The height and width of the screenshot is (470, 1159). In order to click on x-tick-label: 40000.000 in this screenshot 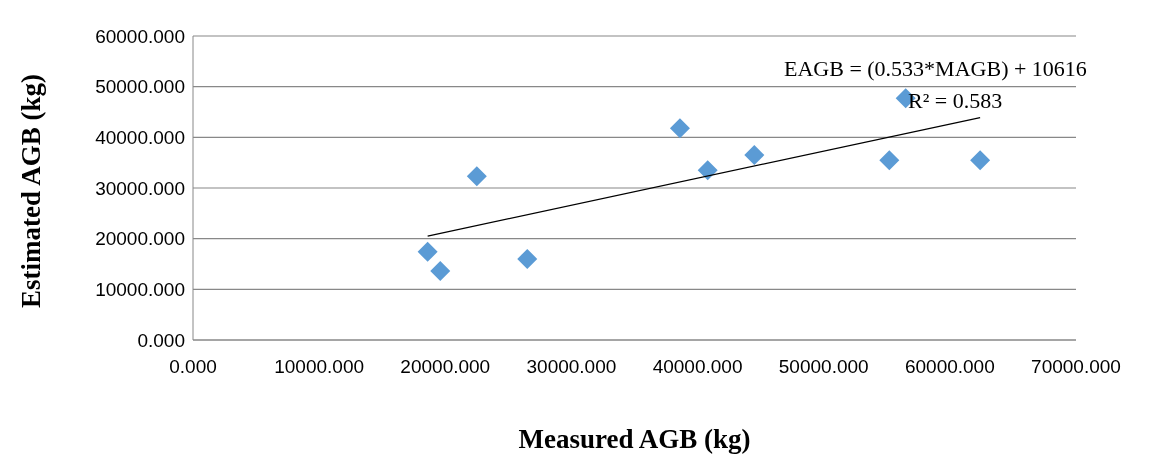, I will do `click(697, 367)`.